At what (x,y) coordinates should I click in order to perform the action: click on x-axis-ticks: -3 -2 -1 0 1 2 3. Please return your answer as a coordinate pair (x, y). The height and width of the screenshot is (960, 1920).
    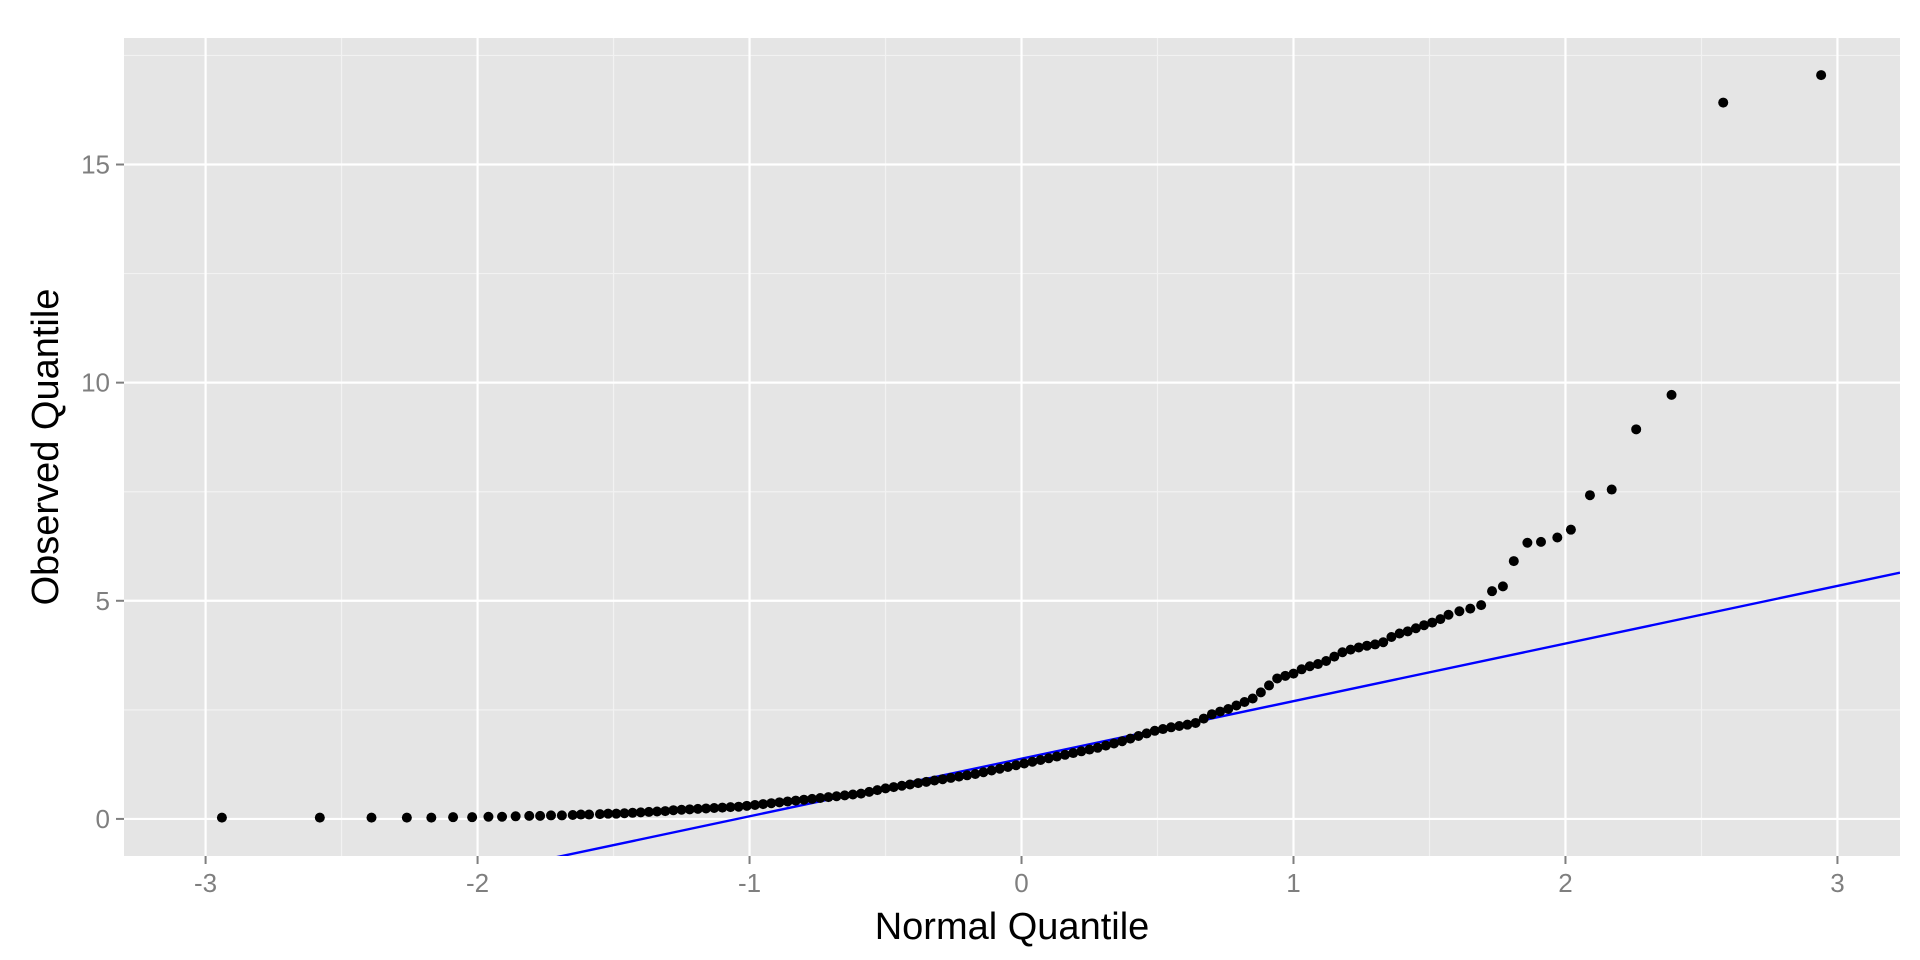
    Looking at the image, I should click on (1019, 877).